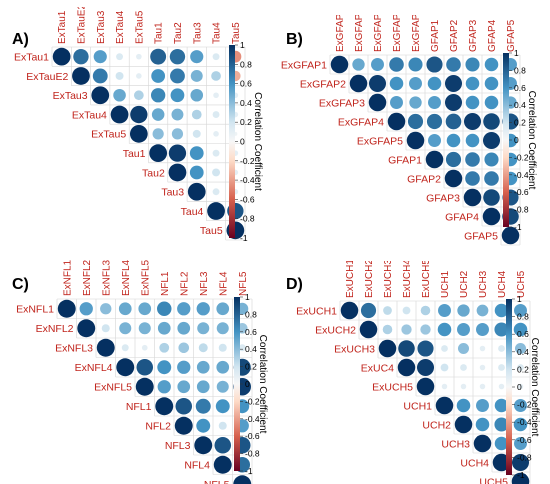  I want to click on row-label: NFL4, so click(197, 466).